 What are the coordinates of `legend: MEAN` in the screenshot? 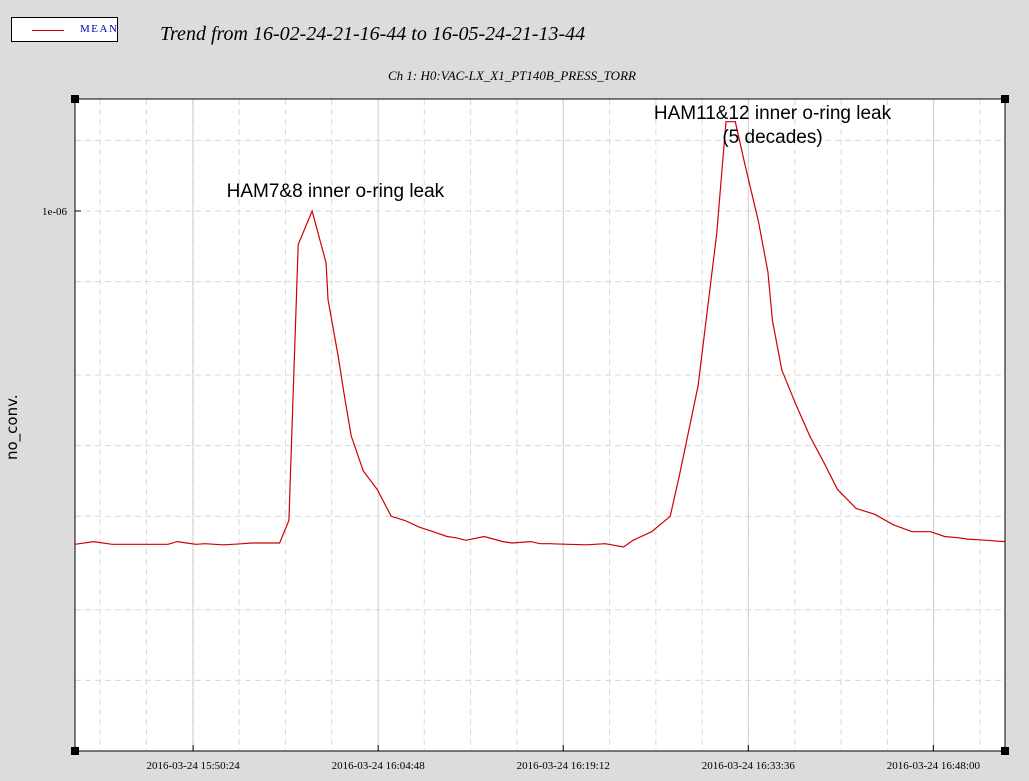 It's located at (64, 29).